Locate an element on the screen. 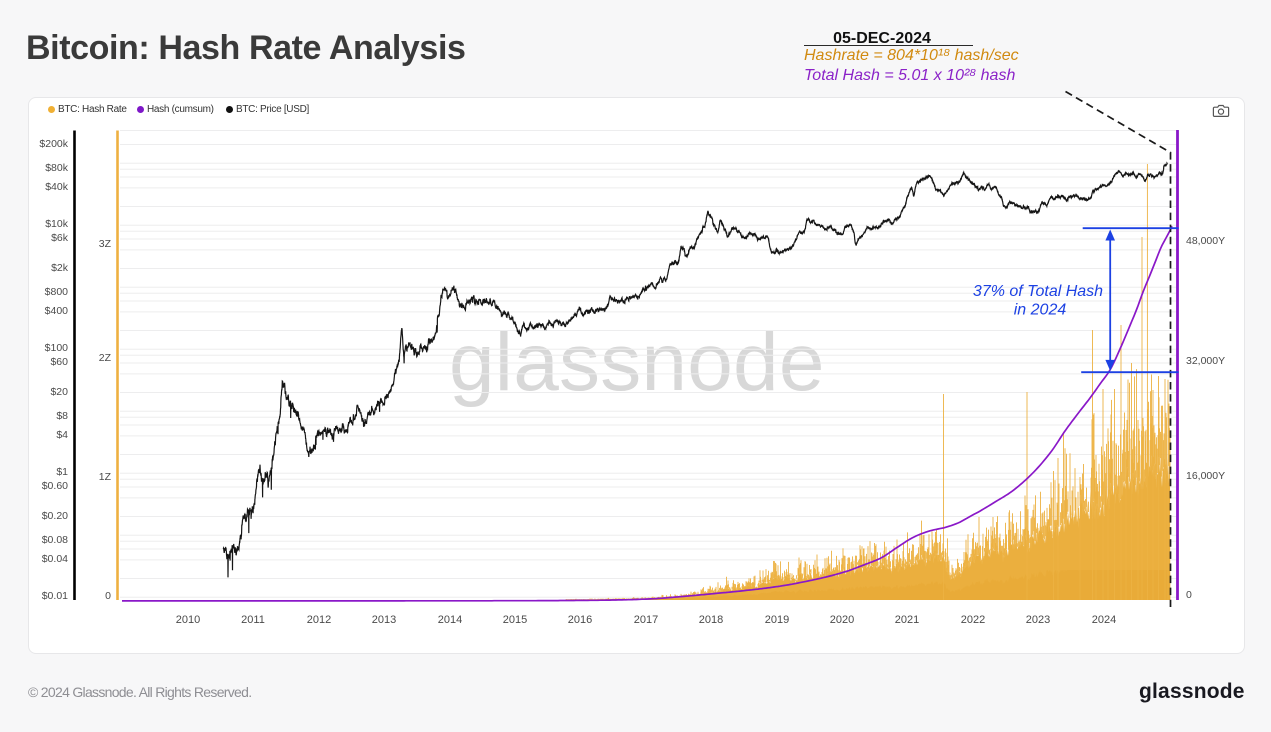  svg-text: in 2024 is located at coordinates (1040, 310).